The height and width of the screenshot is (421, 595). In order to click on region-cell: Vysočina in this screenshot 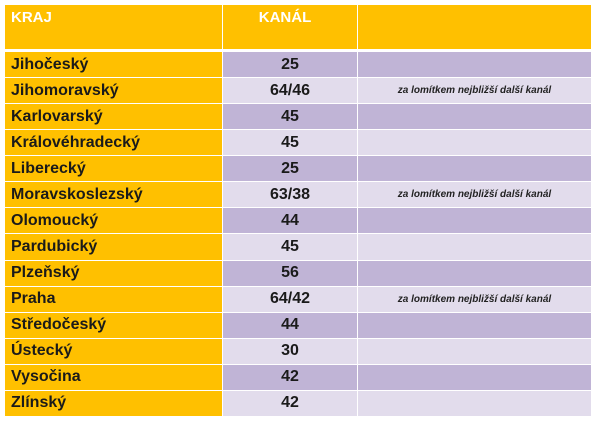, I will do `click(113, 377)`.